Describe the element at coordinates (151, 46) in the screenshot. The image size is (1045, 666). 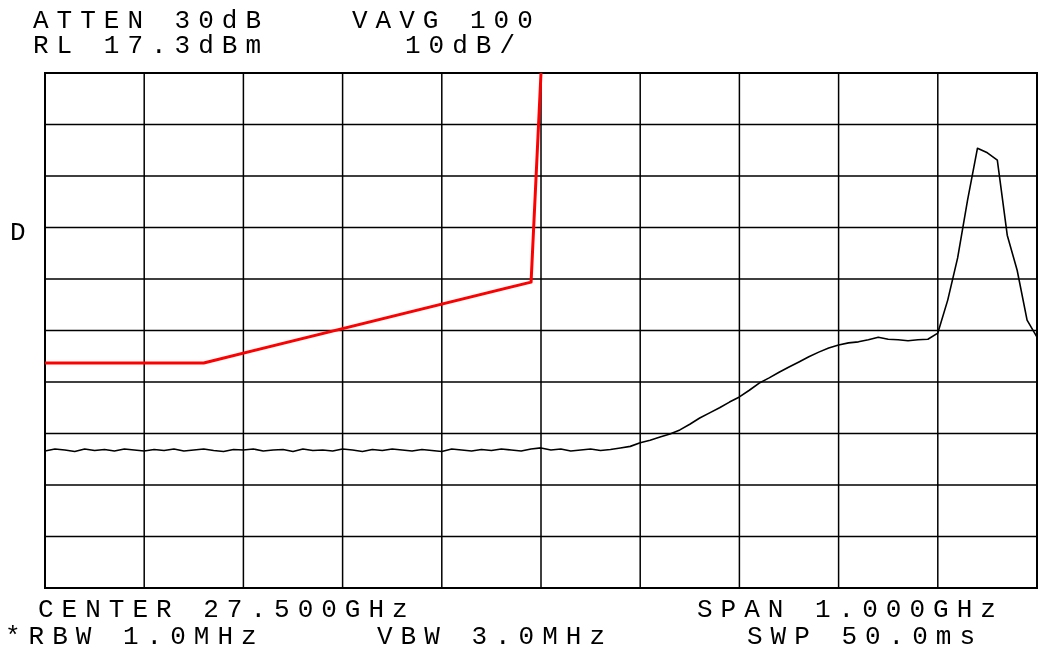
I see `text: RL 17.3dBm` at that location.